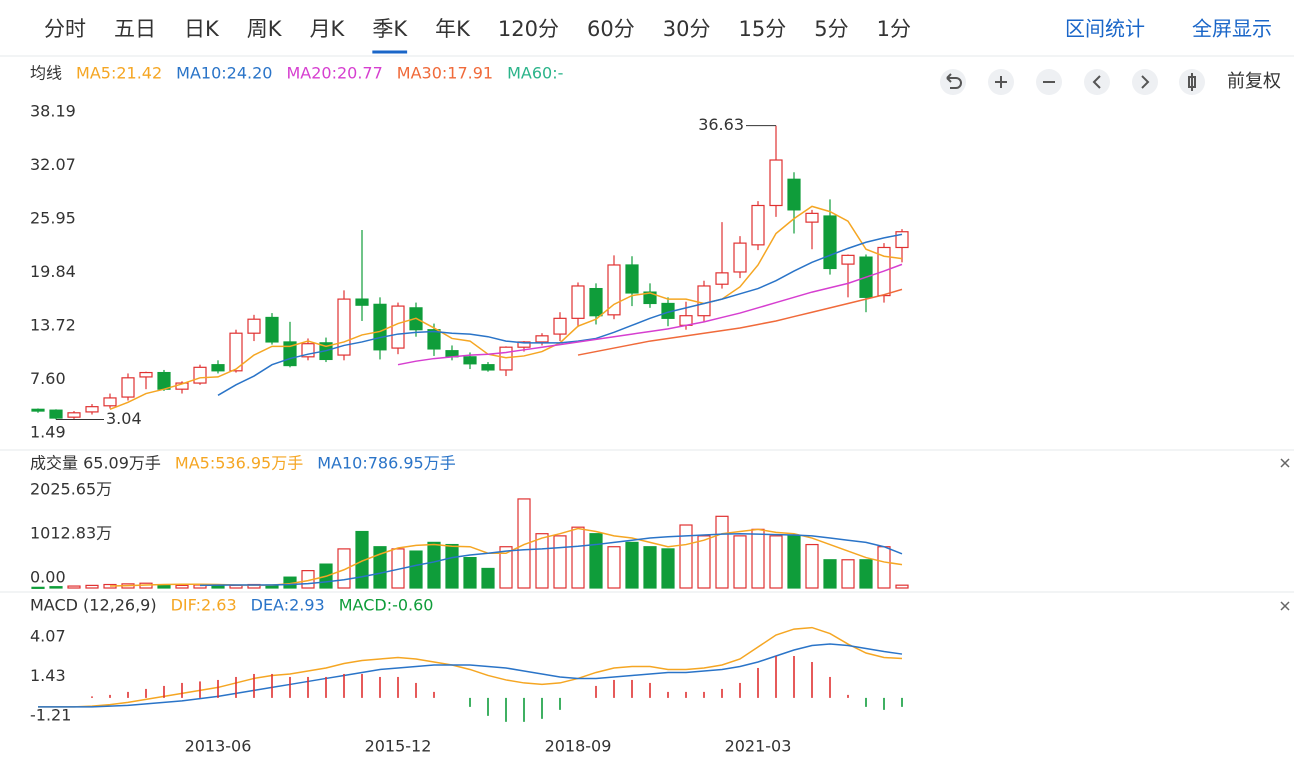 Image resolution: width=1294 pixels, height=774 pixels. What do you see at coordinates (119, 73) in the screenshot?
I see `legend-entry: MA5:21.42` at bounding box center [119, 73].